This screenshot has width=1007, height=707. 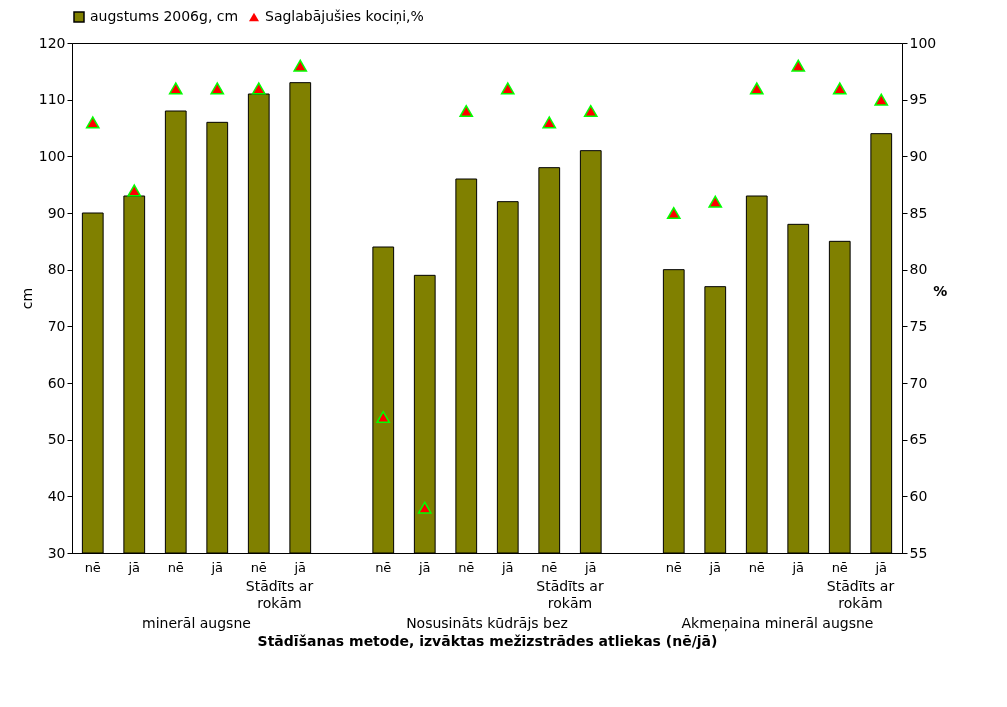 I want to click on y2-tick-label: 95, so click(x=918, y=99).